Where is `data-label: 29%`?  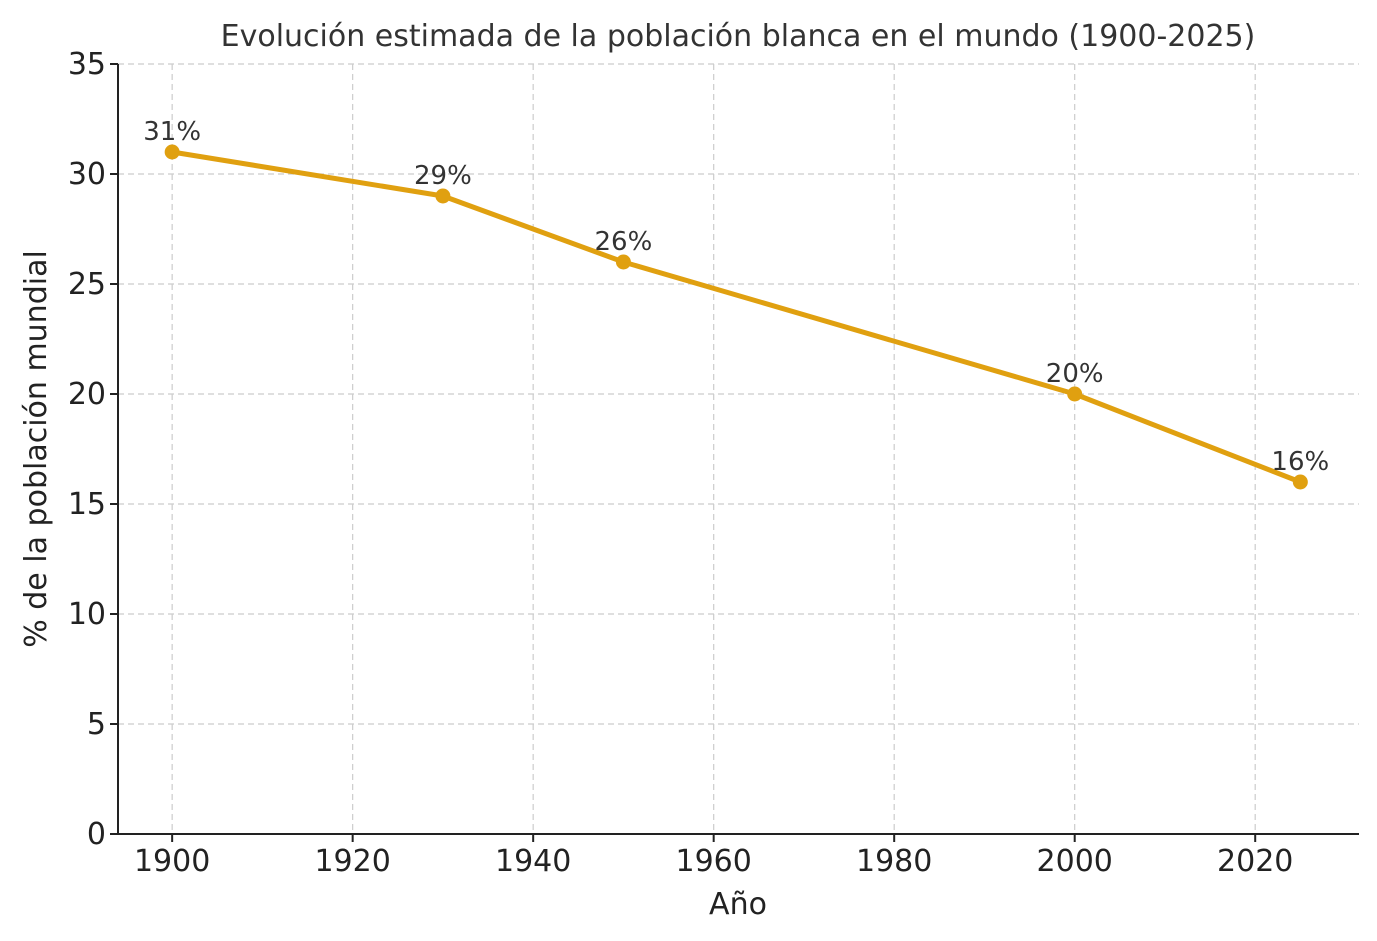
data-label: 29% is located at coordinates (443, 176).